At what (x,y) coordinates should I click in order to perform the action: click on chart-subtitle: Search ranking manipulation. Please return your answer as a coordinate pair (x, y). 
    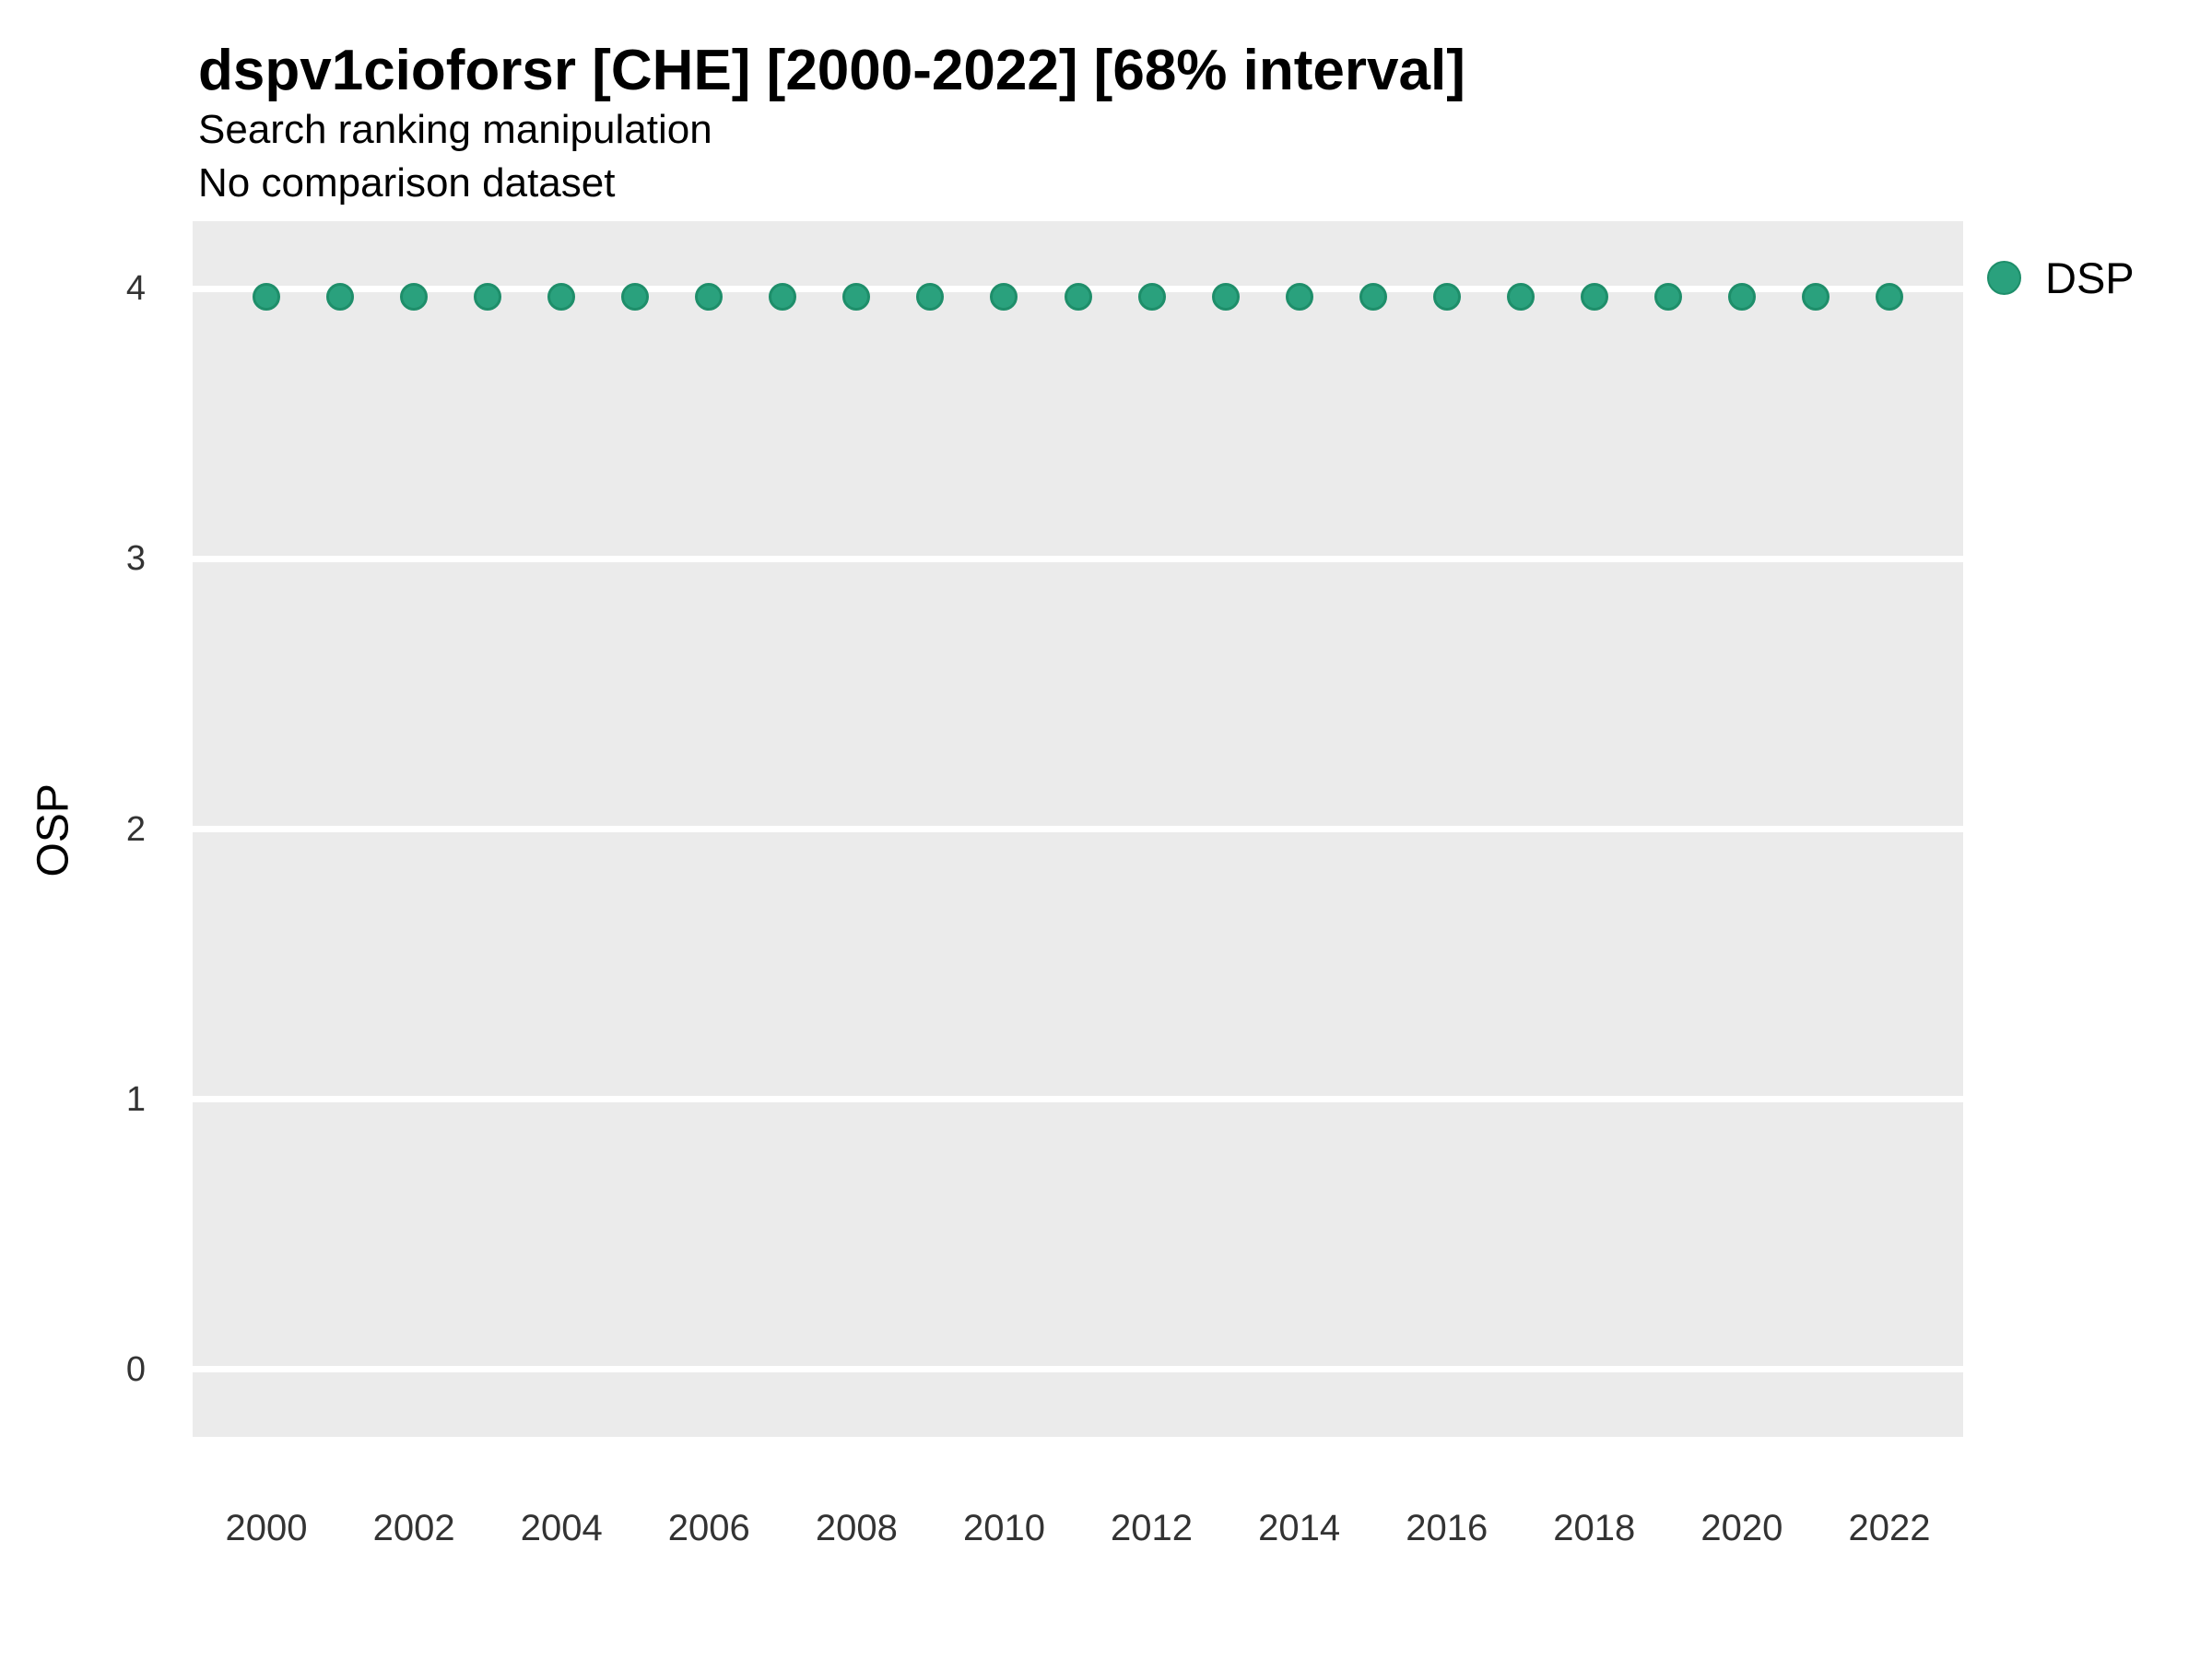
    Looking at the image, I should click on (455, 129).